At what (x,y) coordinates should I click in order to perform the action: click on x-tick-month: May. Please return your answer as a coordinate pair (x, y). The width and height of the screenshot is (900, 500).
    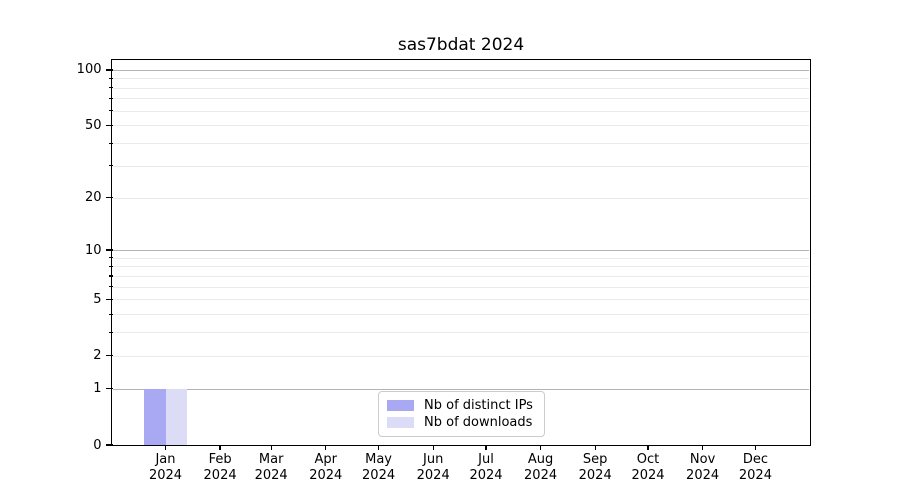
    Looking at the image, I should click on (379, 459).